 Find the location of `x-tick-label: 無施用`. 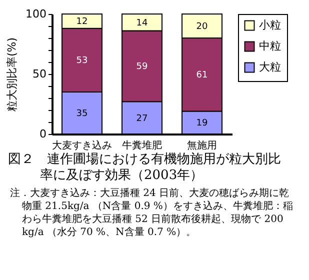

x-tick-label: 無施用 is located at coordinates (202, 146).